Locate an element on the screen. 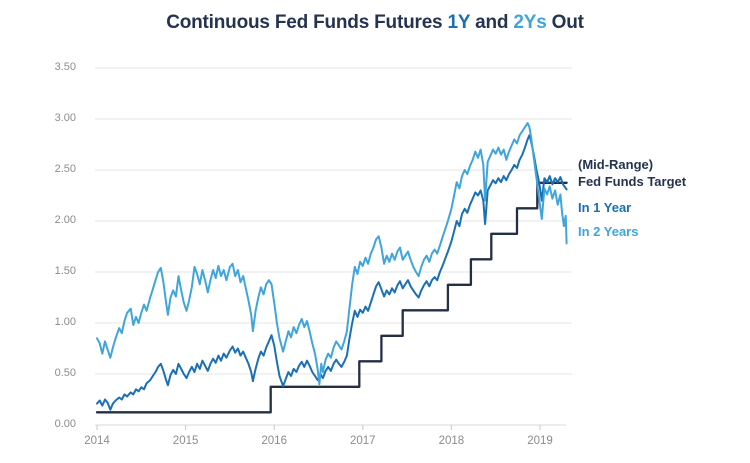  y-tick-label: 0.50 is located at coordinates (65, 373).